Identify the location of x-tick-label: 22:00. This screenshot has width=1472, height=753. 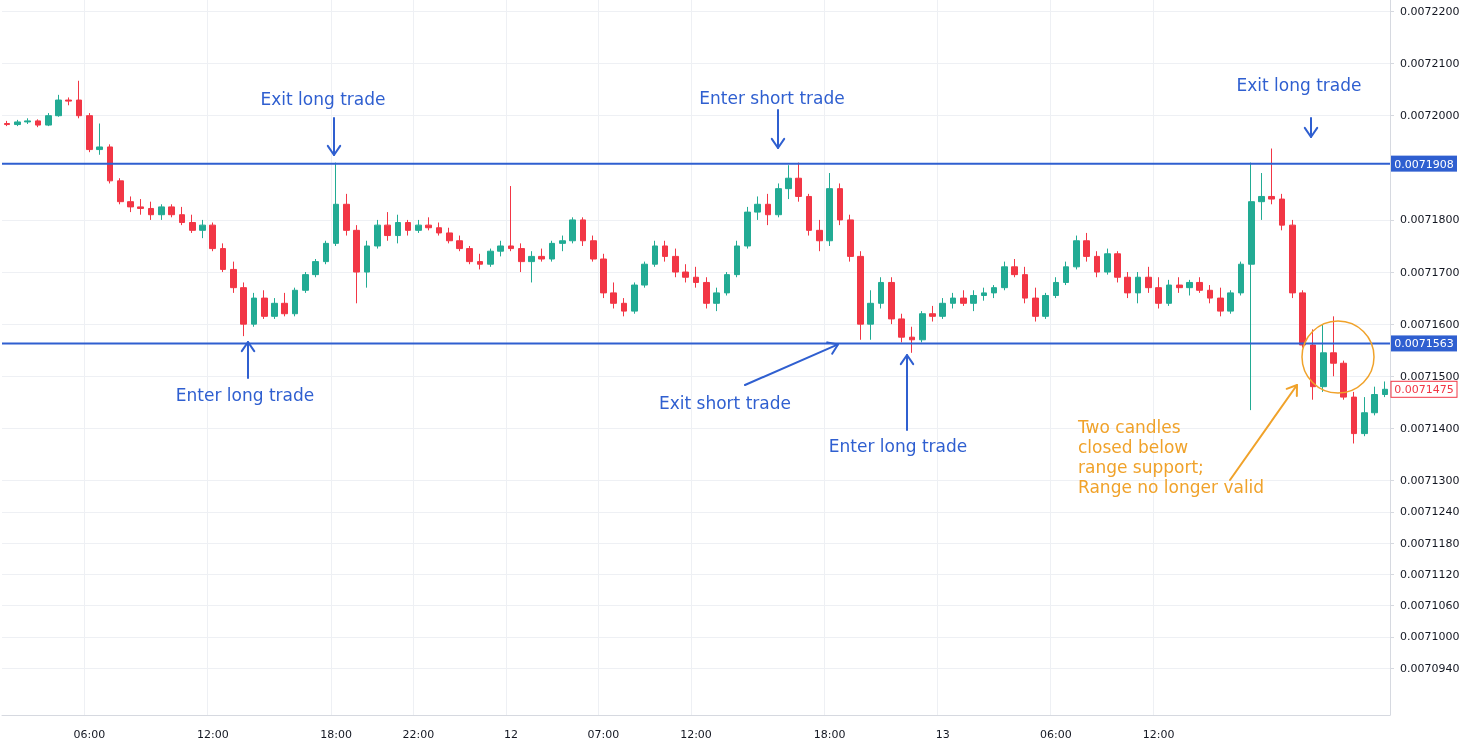
(418, 734).